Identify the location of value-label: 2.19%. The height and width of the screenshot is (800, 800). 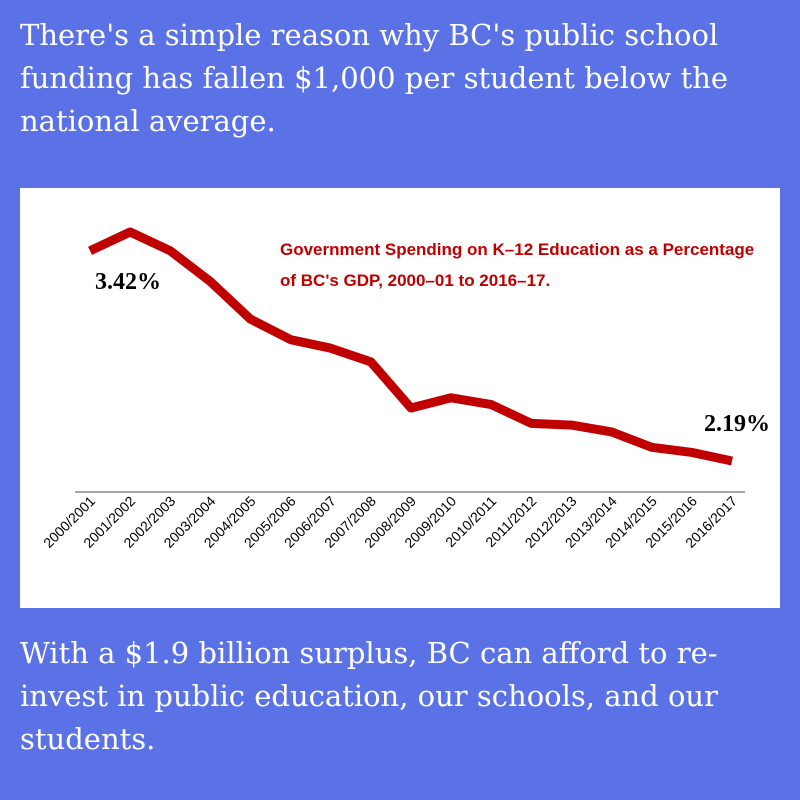
(737, 424).